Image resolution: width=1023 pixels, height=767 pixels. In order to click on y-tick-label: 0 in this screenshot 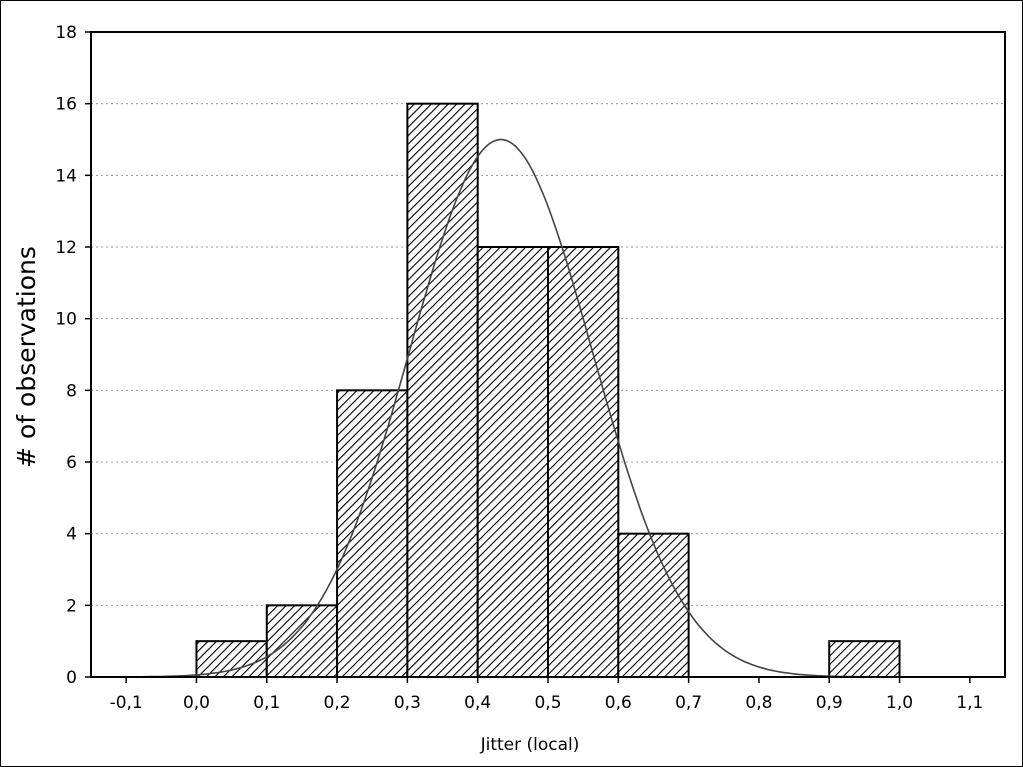, I will do `click(71, 678)`.